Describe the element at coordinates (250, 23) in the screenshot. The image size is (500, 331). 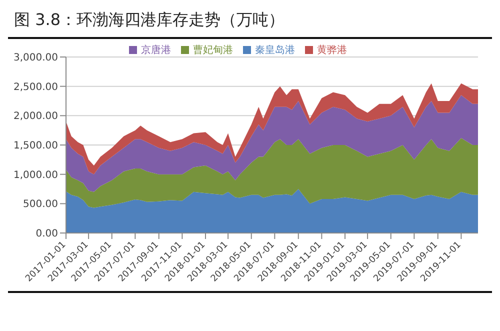
I see `chart-title: 图 3.8：环渤海四港库存走势（万吨）` at that location.